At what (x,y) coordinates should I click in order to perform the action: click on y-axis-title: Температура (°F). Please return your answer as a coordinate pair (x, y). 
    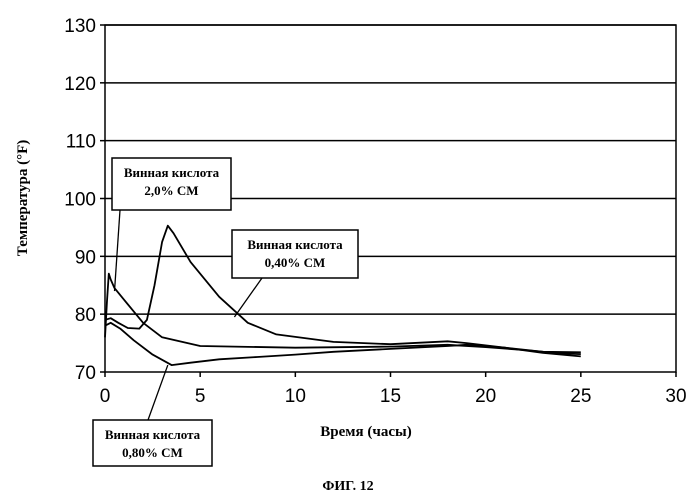
    Looking at the image, I should click on (23, 198).